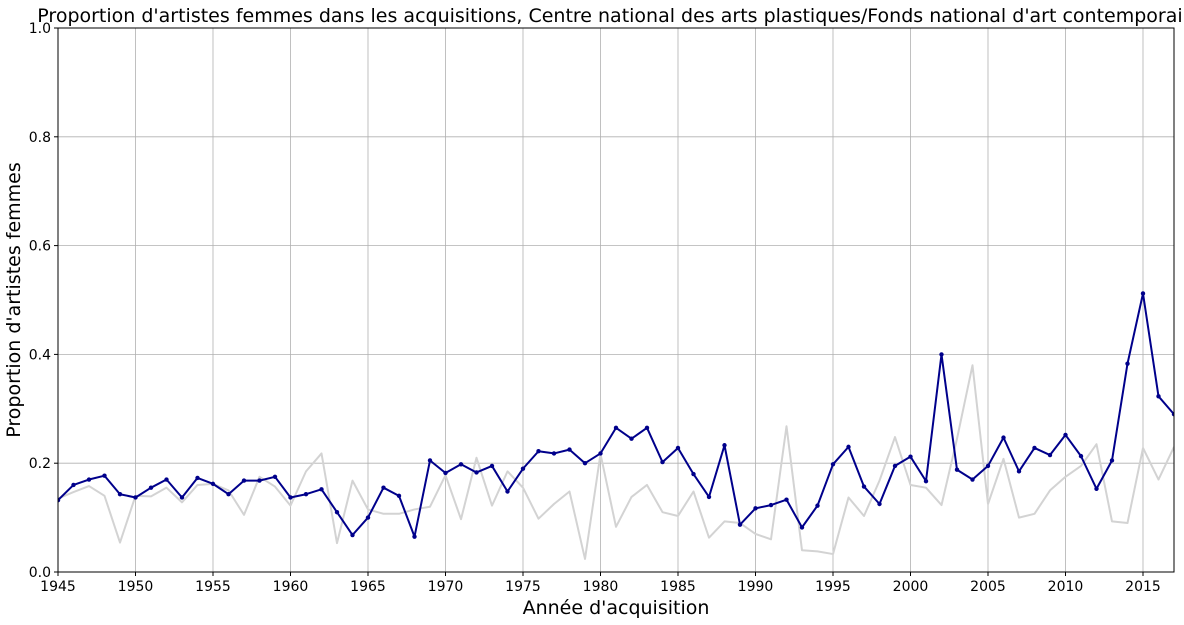  What do you see at coordinates (446, 587) in the screenshot?
I see `x-tick-label: 1970` at bounding box center [446, 587].